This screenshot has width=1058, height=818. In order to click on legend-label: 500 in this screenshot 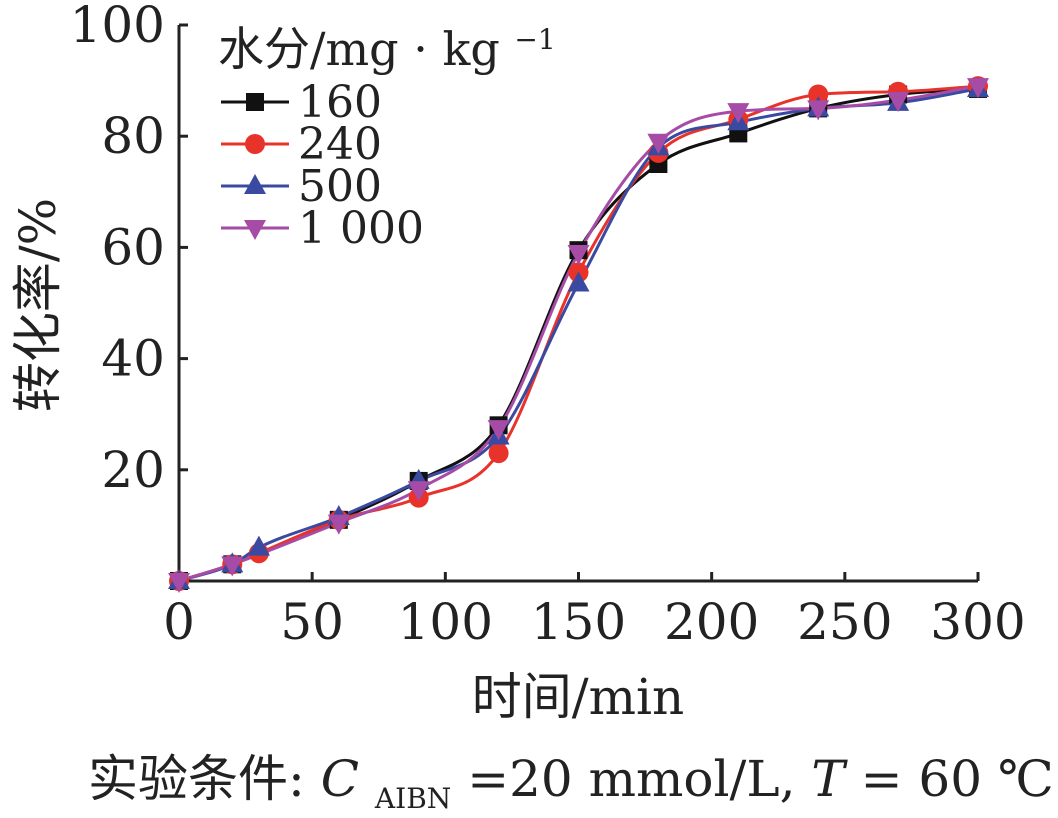, I will do `click(340, 186)`.